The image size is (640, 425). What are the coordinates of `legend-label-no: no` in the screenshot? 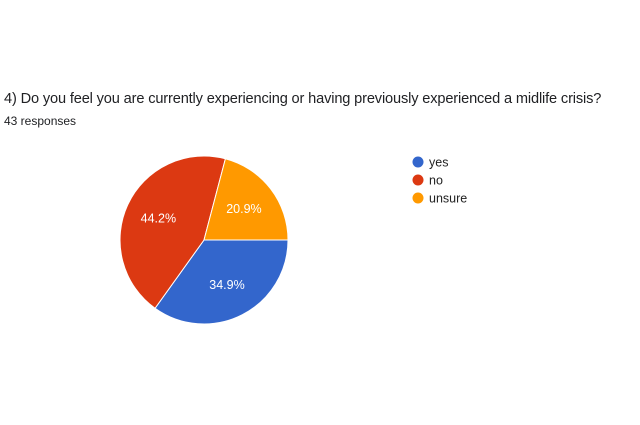 It's located at (436, 181).